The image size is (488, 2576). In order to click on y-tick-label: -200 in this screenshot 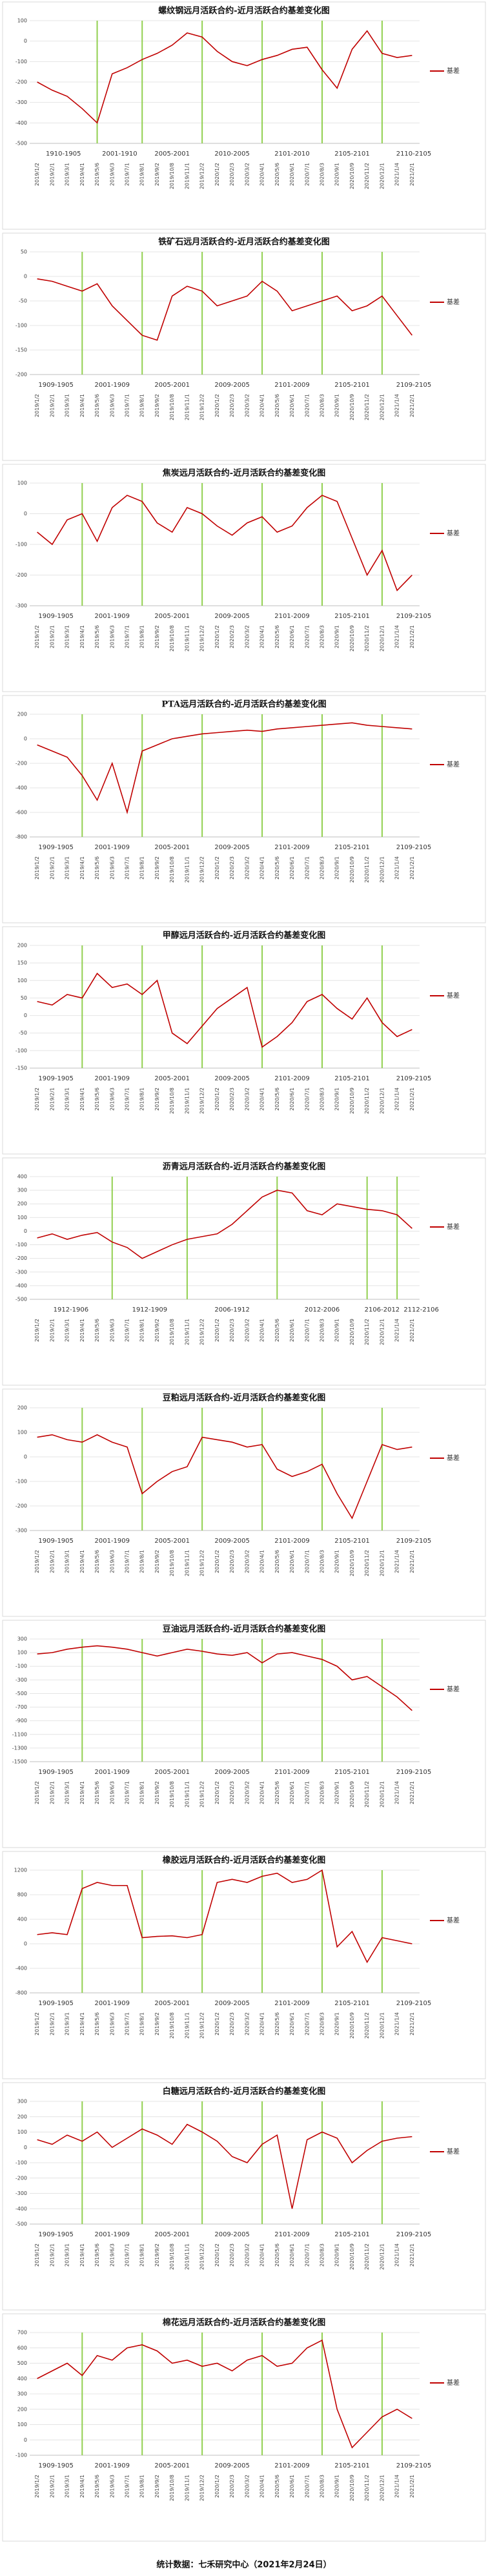, I will do `click(21, 764)`.